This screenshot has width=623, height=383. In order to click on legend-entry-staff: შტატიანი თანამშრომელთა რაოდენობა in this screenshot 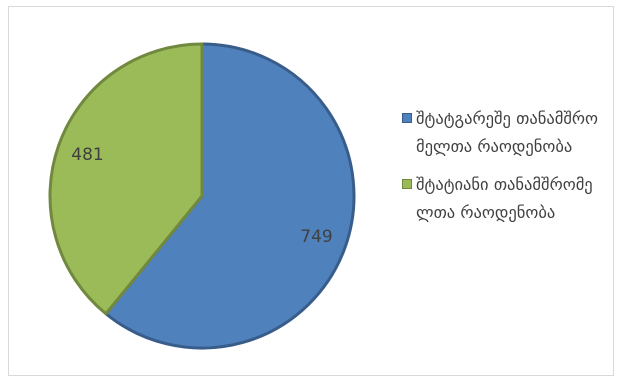, I will do `click(509, 199)`.